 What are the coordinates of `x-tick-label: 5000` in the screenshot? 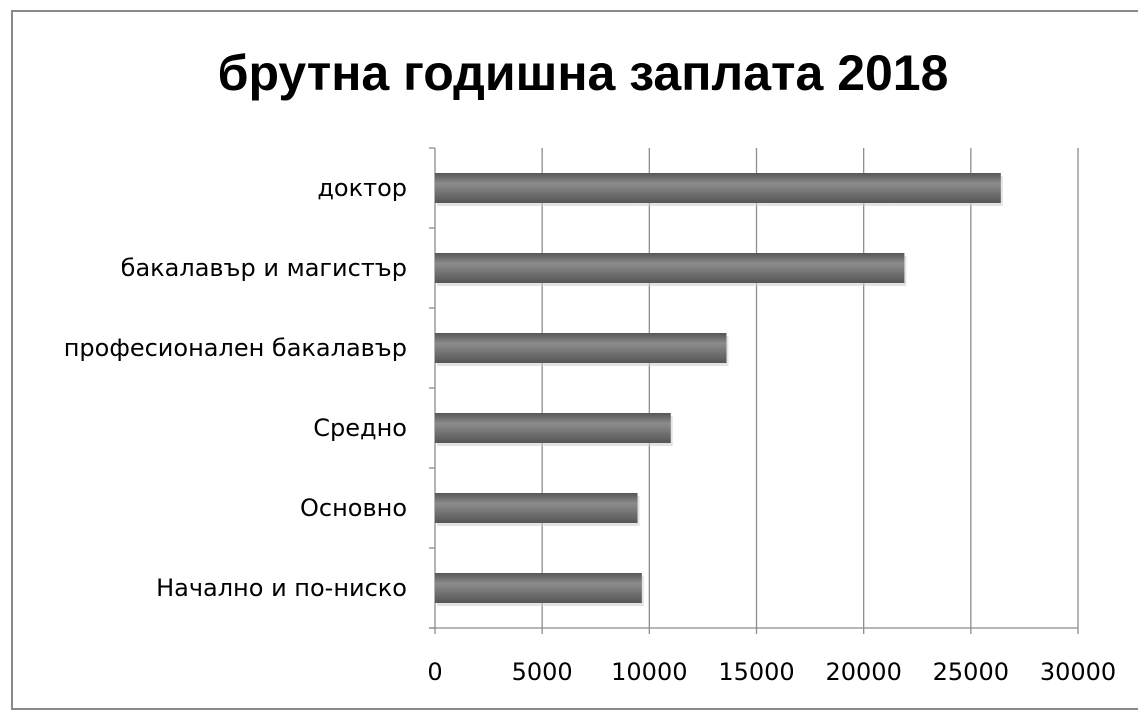 It's located at (542, 672).